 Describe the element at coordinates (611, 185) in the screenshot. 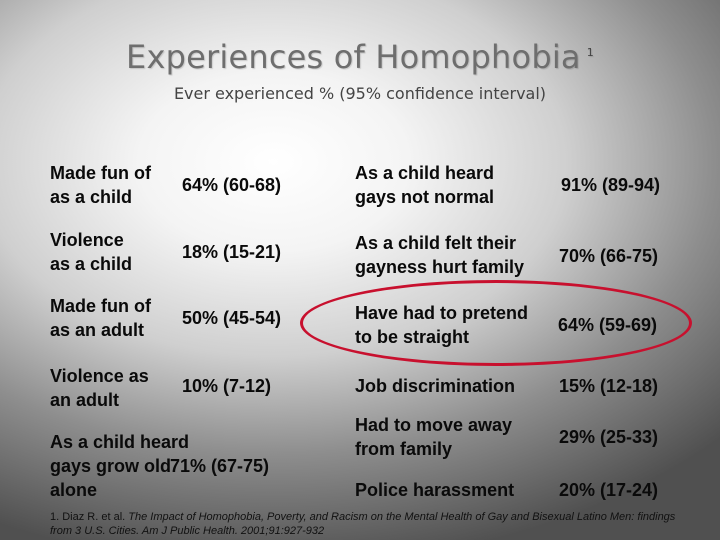

I see `right-value-not-normal: 91% (89-94)` at that location.